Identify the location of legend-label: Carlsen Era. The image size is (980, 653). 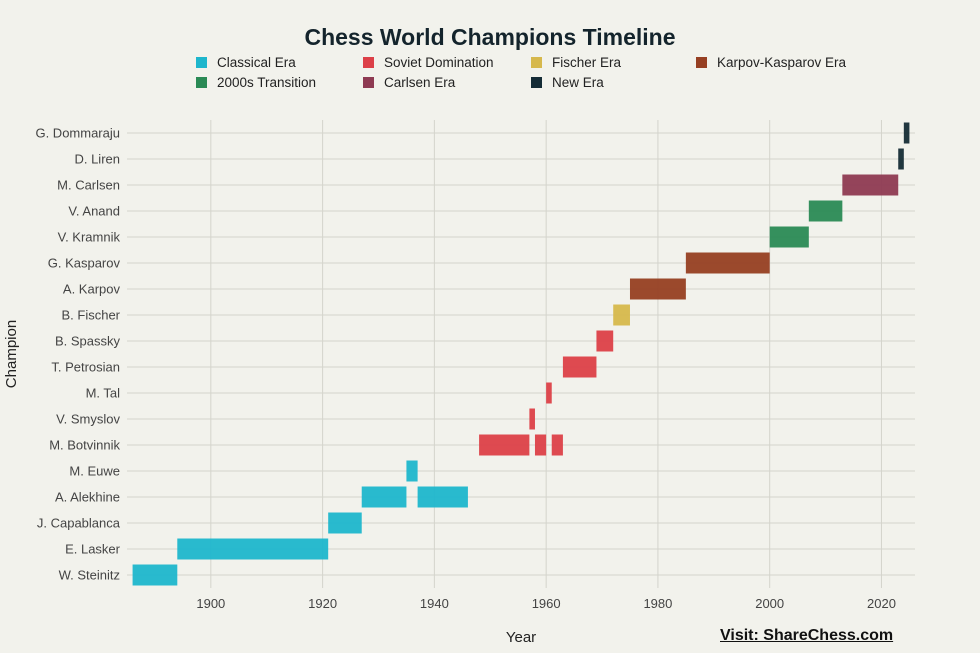
(420, 82).